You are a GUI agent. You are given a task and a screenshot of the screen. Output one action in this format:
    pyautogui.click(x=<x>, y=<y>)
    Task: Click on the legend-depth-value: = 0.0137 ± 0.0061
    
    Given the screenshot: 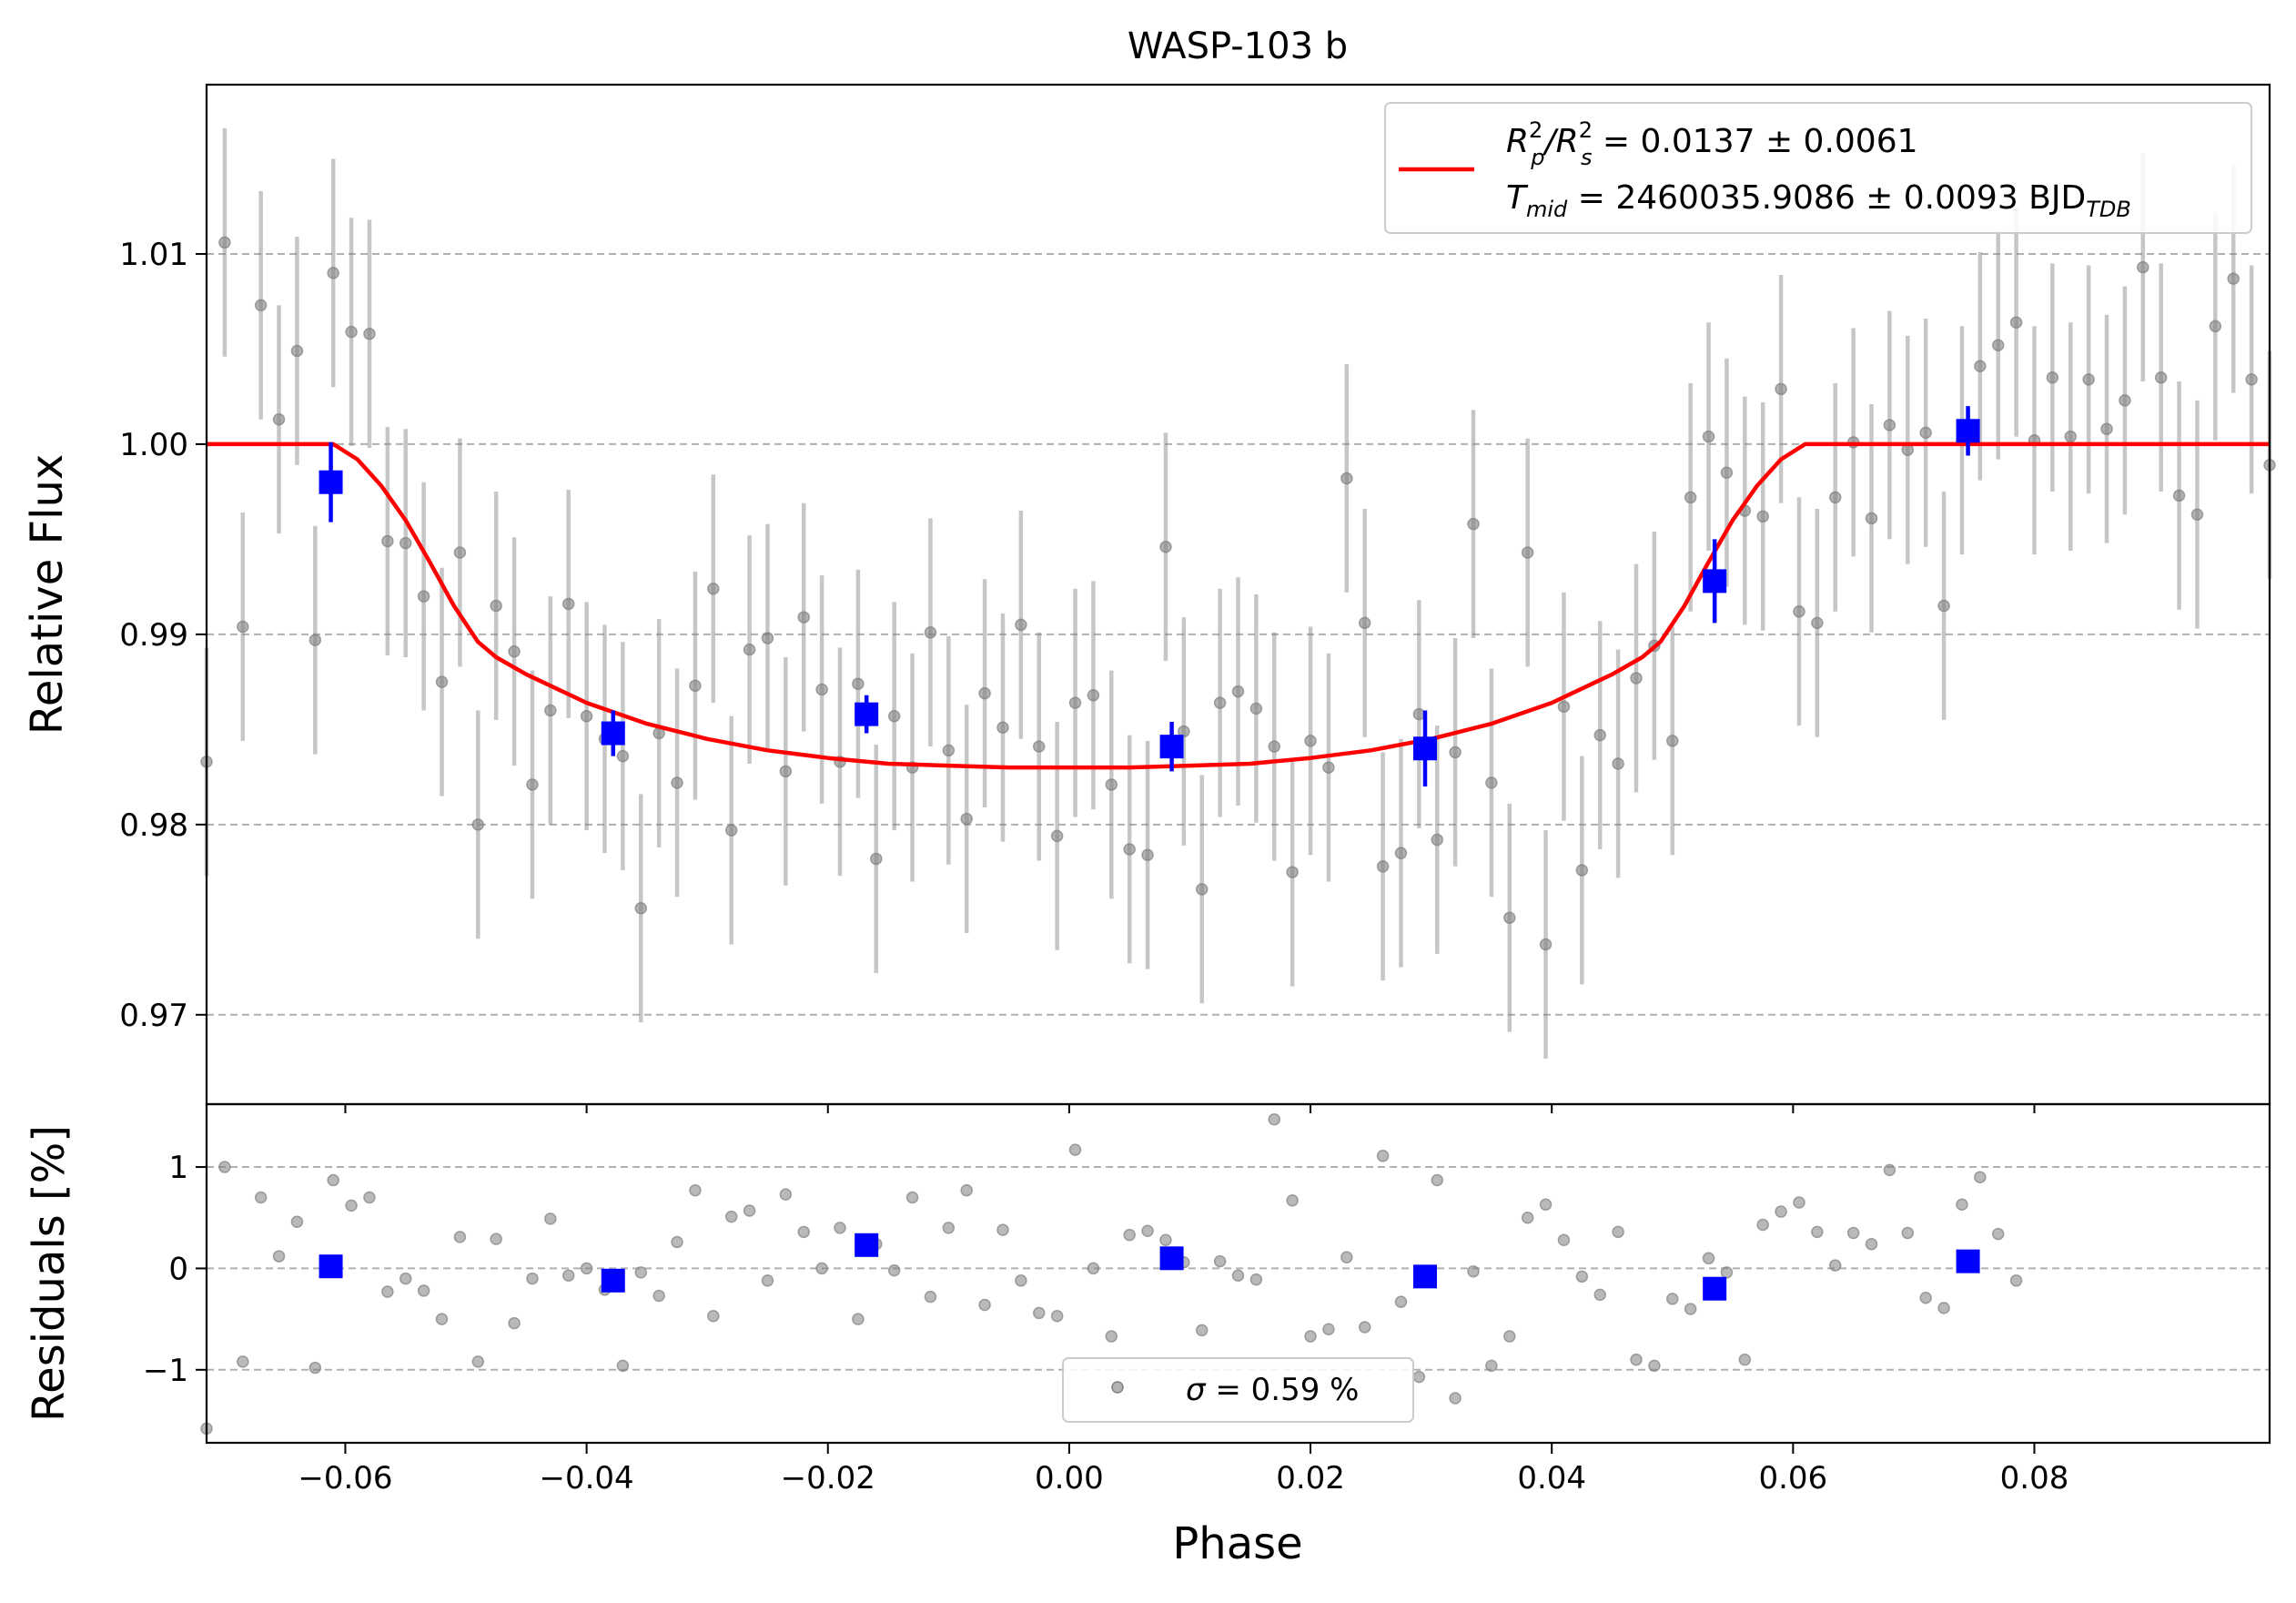 What is the action you would take?
    pyautogui.click(x=1755, y=141)
    